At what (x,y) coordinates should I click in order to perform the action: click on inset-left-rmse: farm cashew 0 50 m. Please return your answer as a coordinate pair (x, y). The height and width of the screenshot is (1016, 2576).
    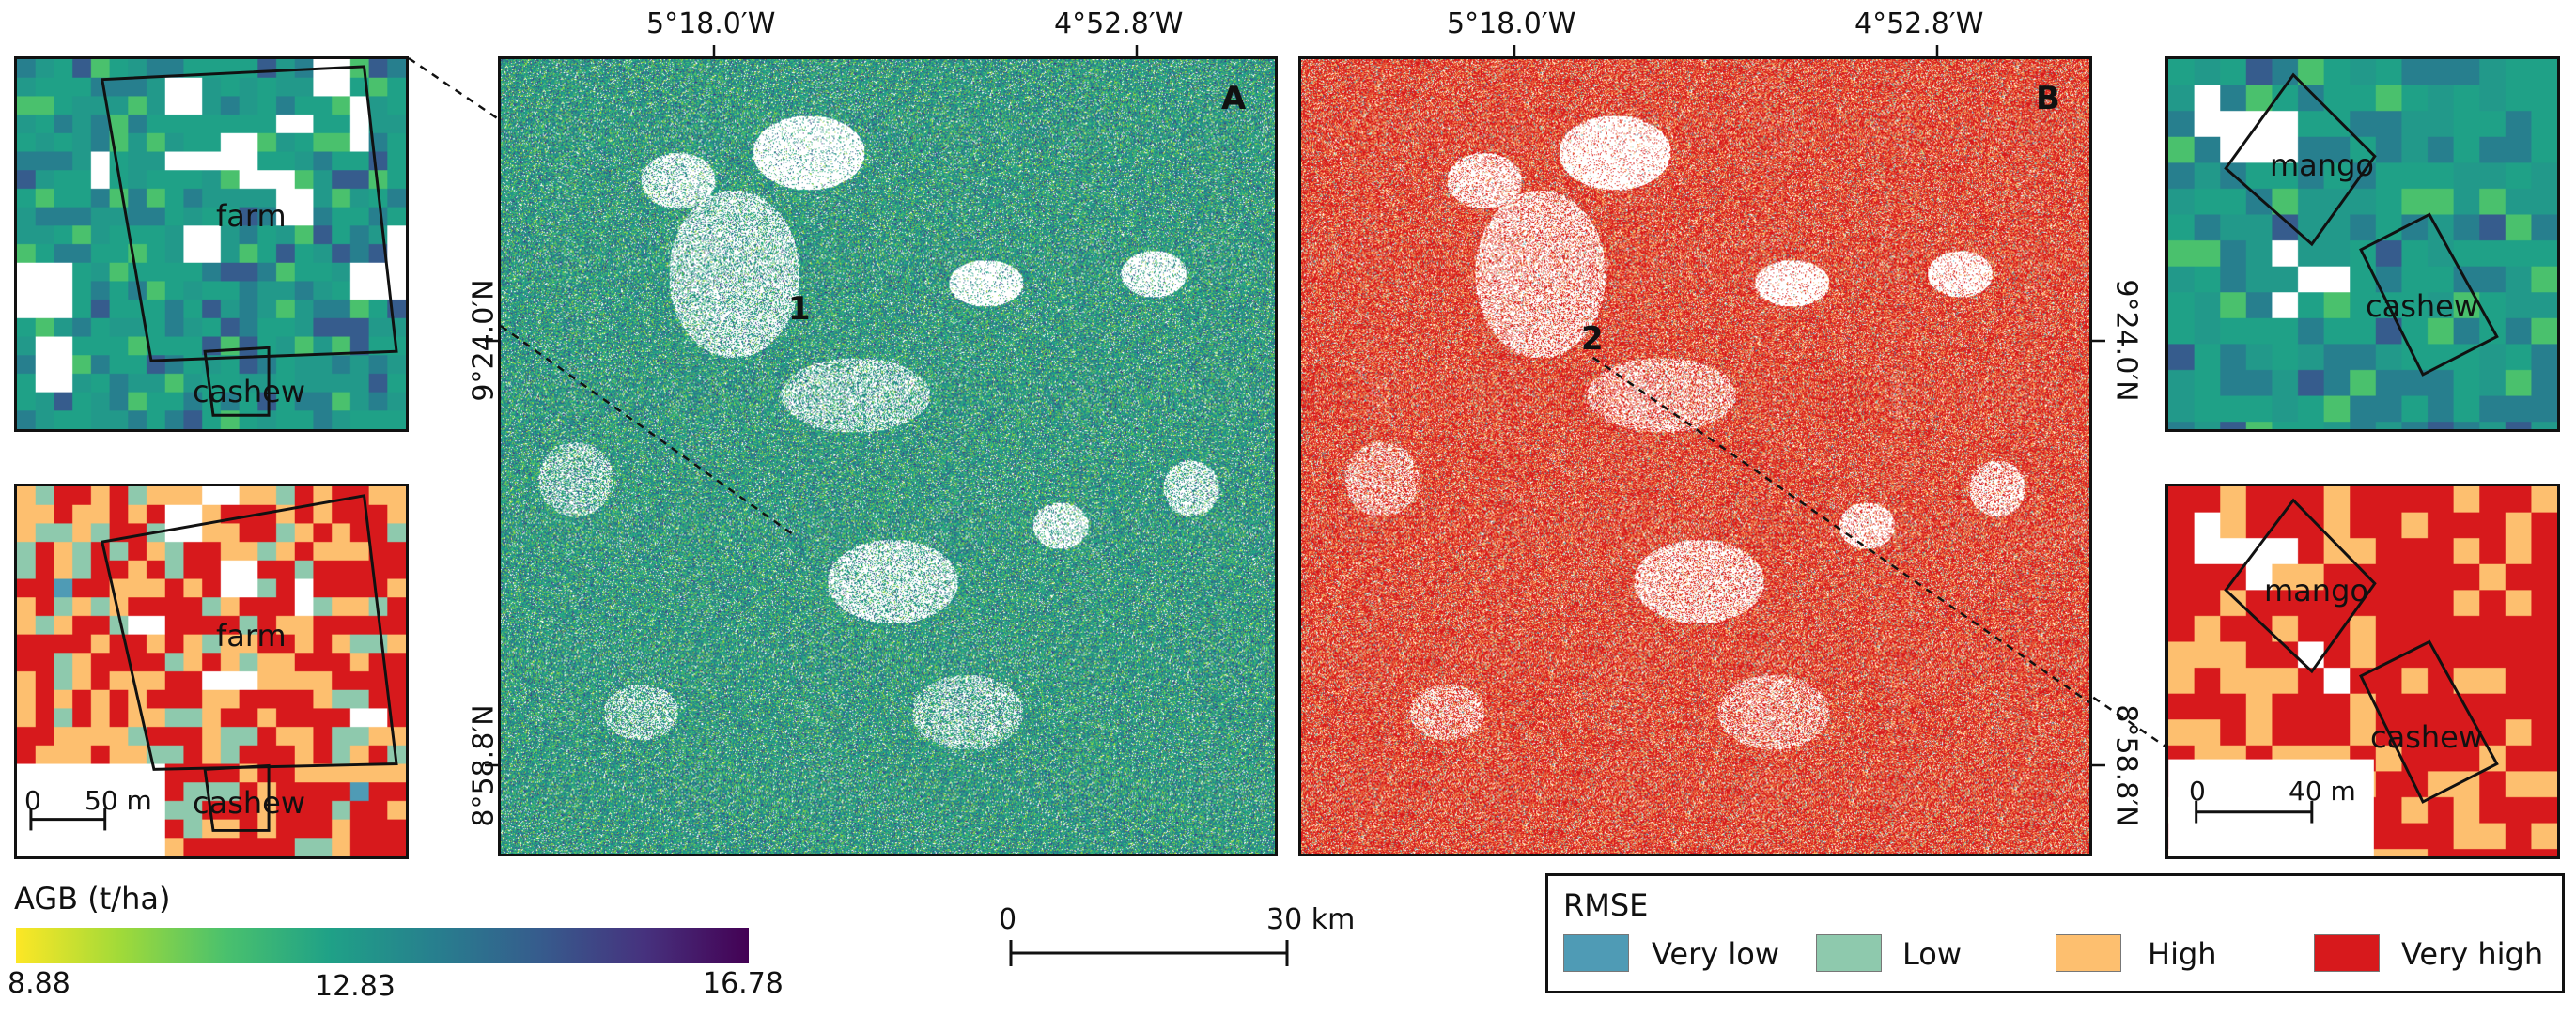
    Looking at the image, I should click on (211, 672).